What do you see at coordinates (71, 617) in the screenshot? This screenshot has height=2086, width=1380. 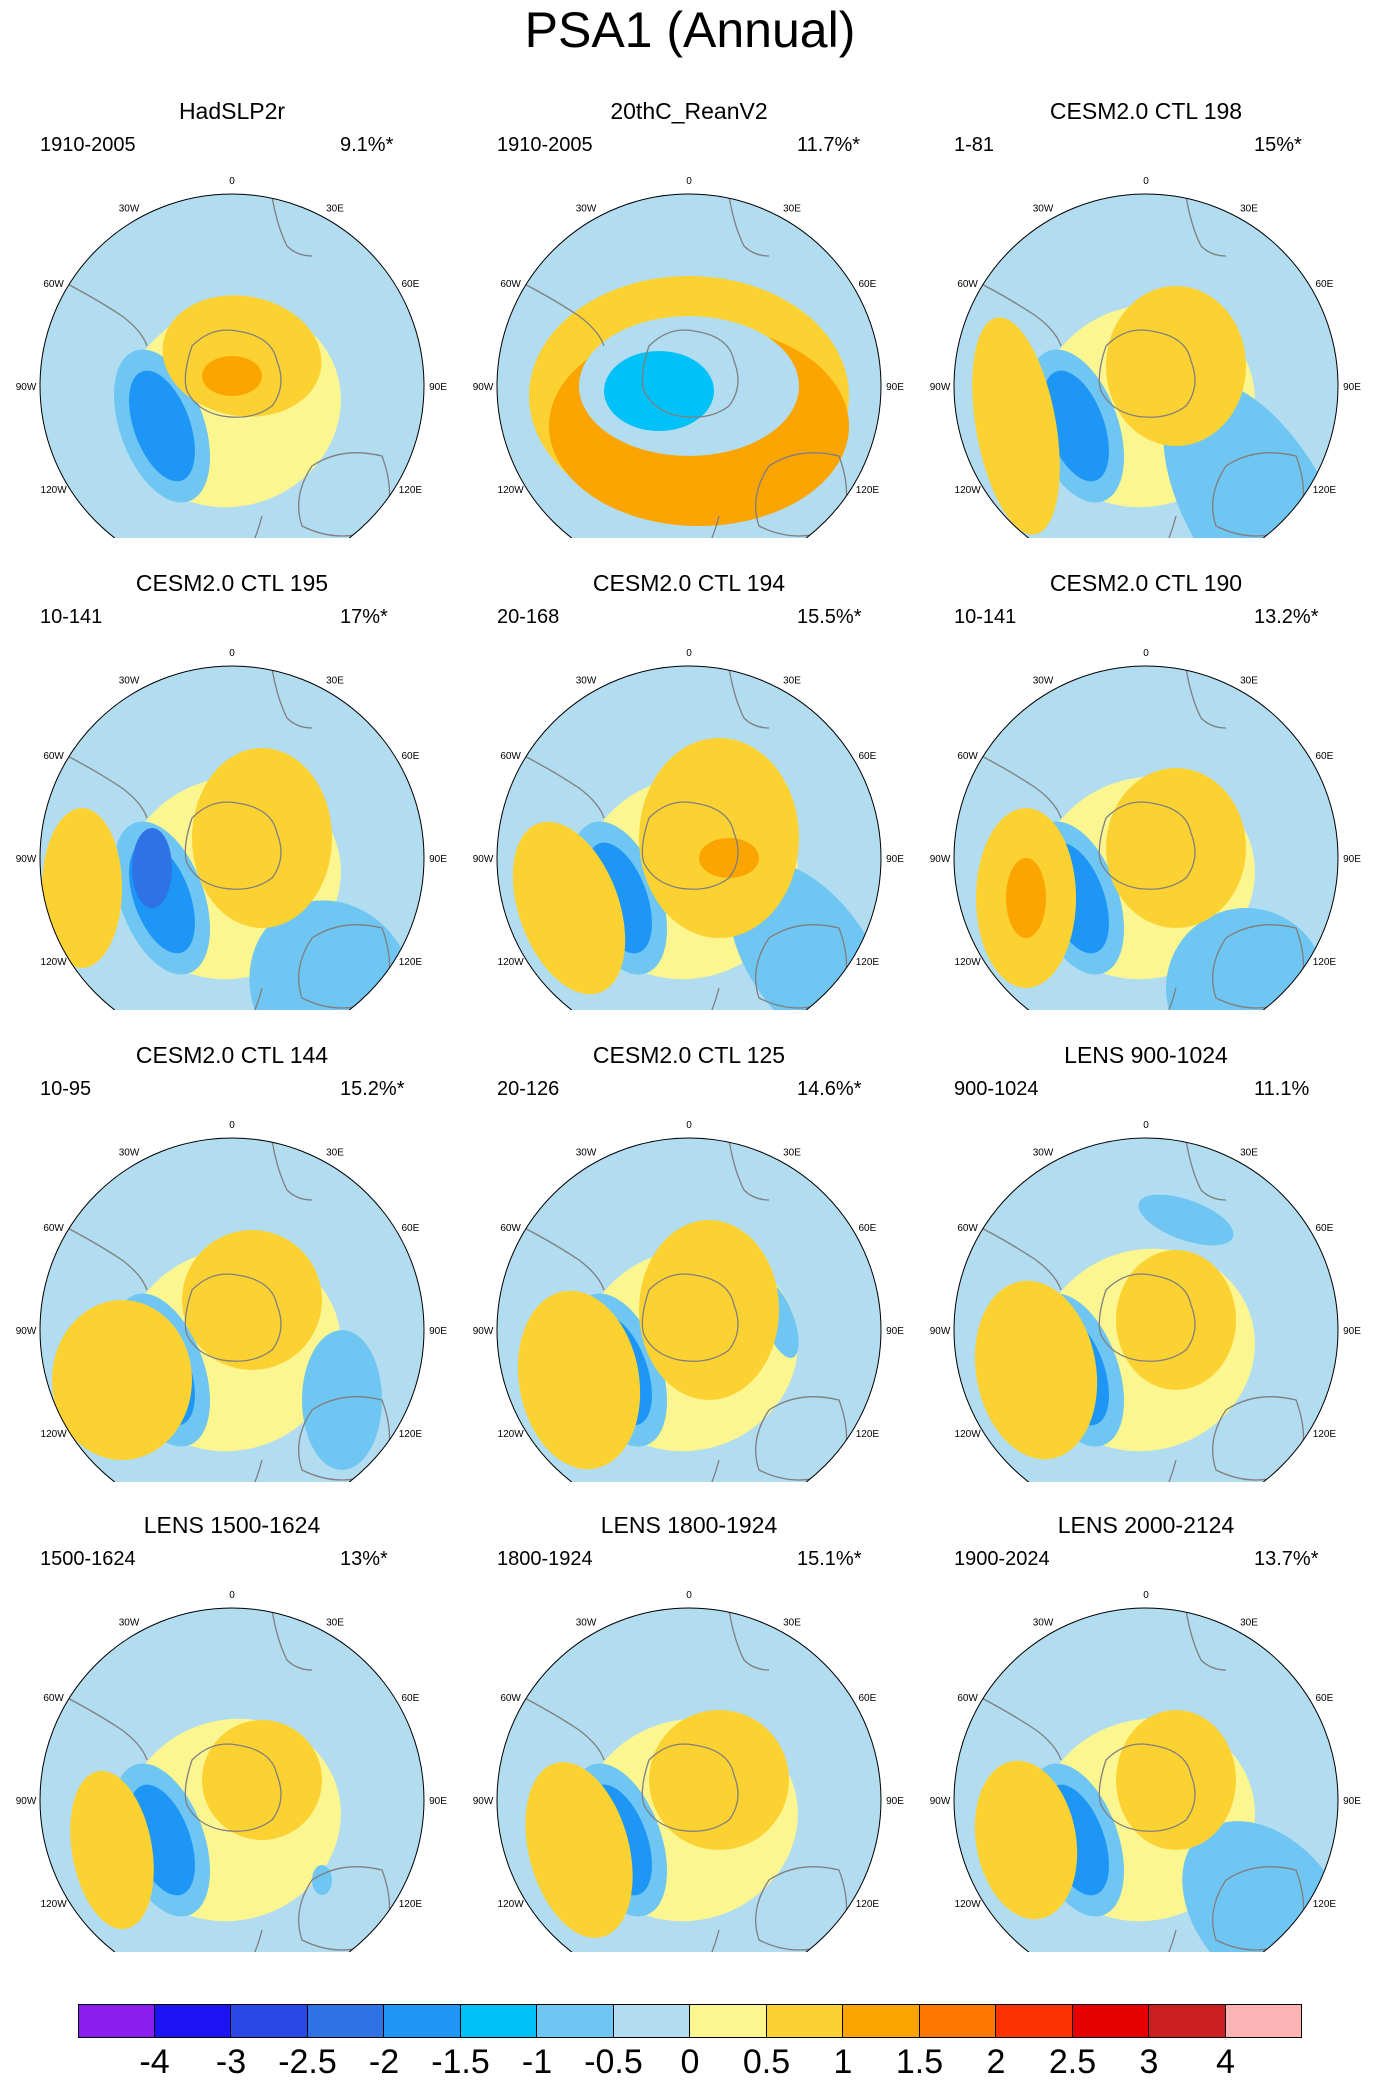 I see `panel-period: 10-141` at bounding box center [71, 617].